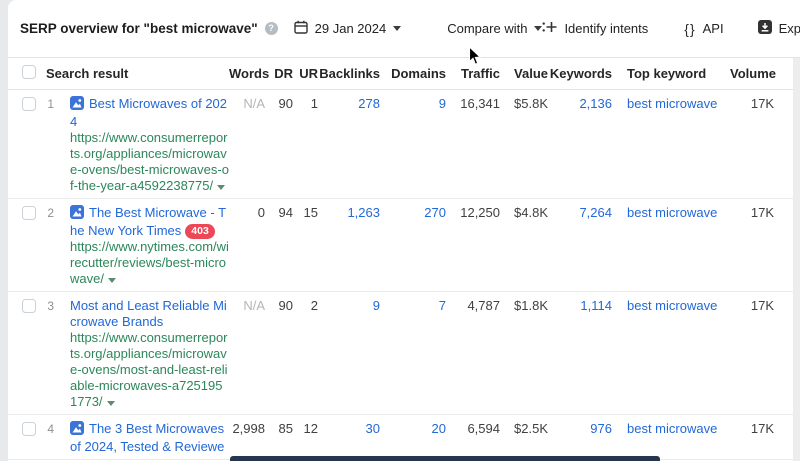 The image size is (800, 461). Describe the element at coordinates (442, 103) in the screenshot. I see `domains-link: 9` at that location.